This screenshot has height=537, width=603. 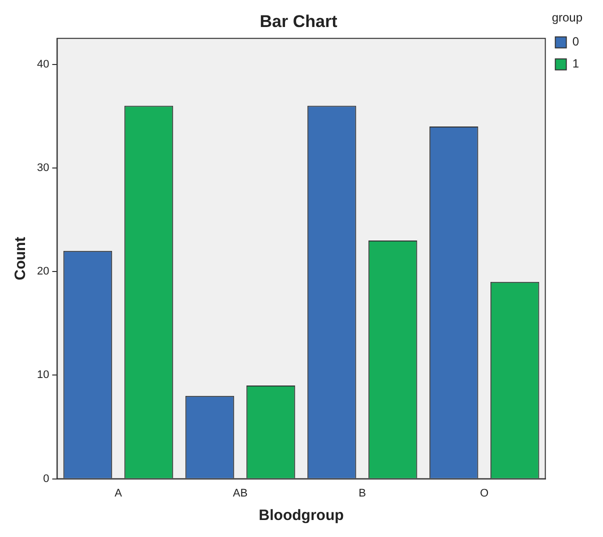 What do you see at coordinates (46, 478) in the screenshot?
I see `y-tick-label: 0` at bounding box center [46, 478].